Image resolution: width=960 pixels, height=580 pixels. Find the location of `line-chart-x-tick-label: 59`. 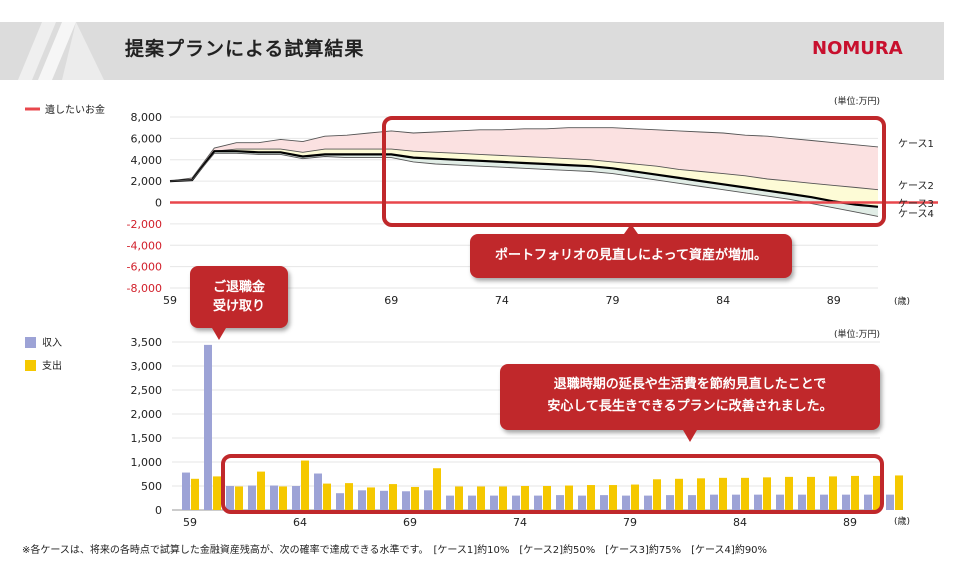

line-chart-x-tick-label: 59 is located at coordinates (170, 300).